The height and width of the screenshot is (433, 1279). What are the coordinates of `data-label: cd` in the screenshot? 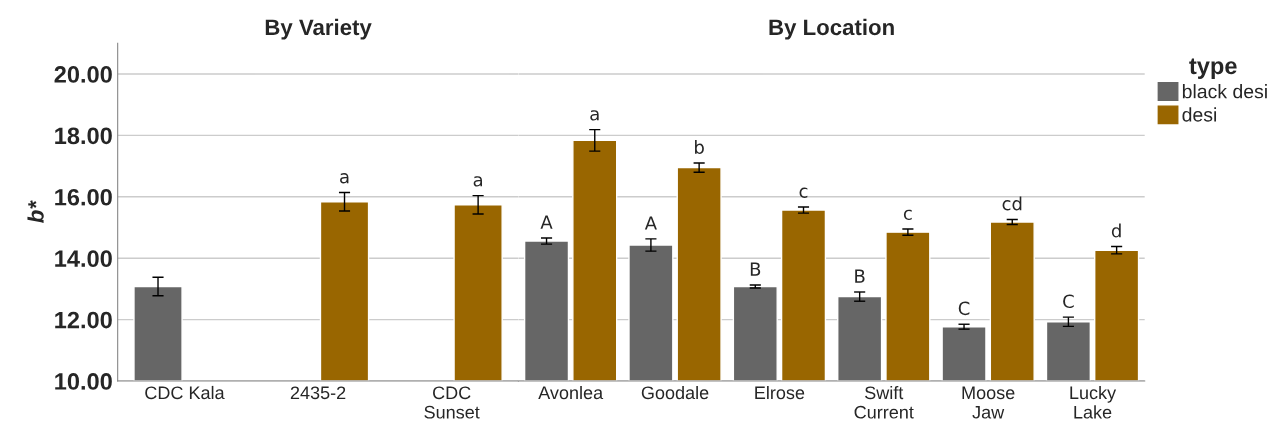 It's located at (1012, 203).